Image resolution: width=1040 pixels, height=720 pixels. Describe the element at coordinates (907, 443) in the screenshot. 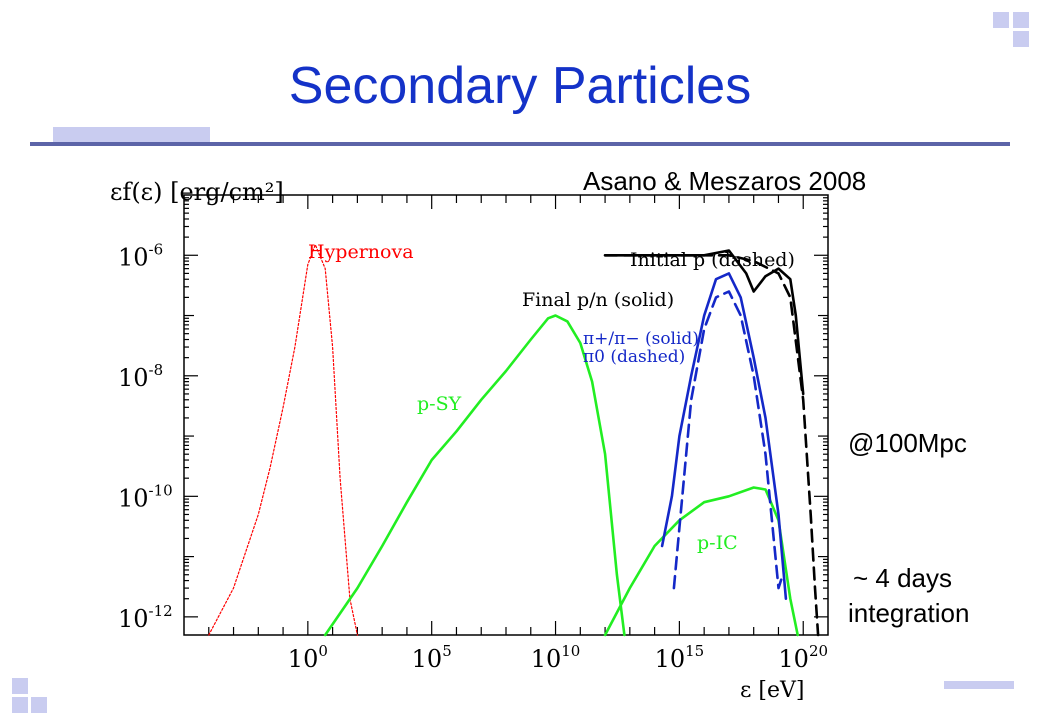

I see `distance-note: @100Mpc` at that location.